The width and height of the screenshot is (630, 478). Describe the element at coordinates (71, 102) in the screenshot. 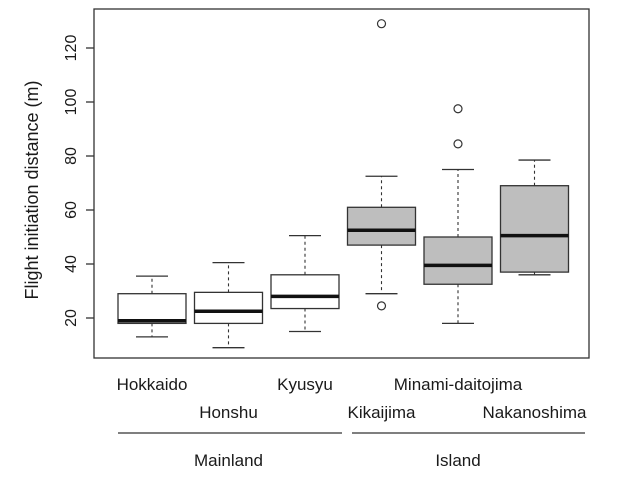

I see `y-tick-label: 100` at that location.